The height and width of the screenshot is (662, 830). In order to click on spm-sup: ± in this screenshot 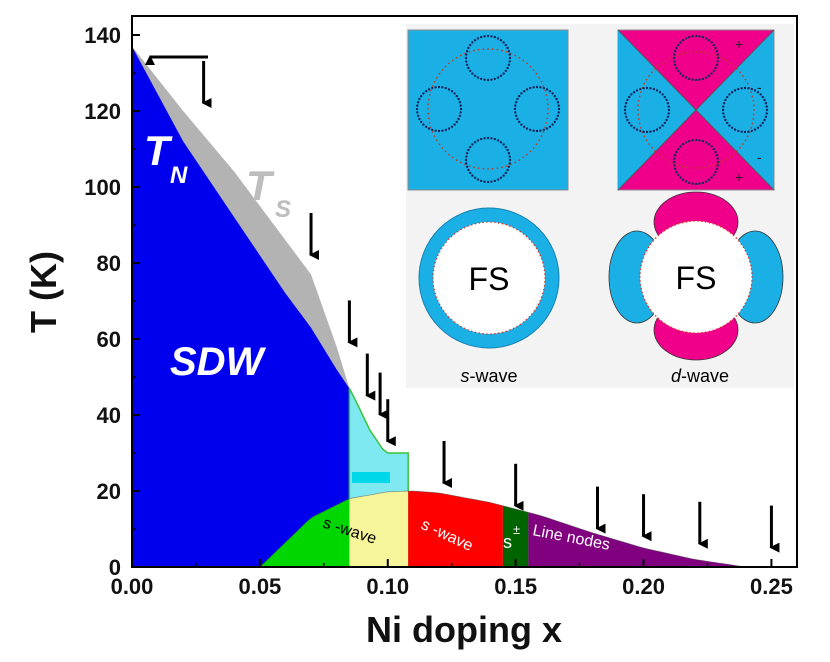, I will do `click(516, 529)`.